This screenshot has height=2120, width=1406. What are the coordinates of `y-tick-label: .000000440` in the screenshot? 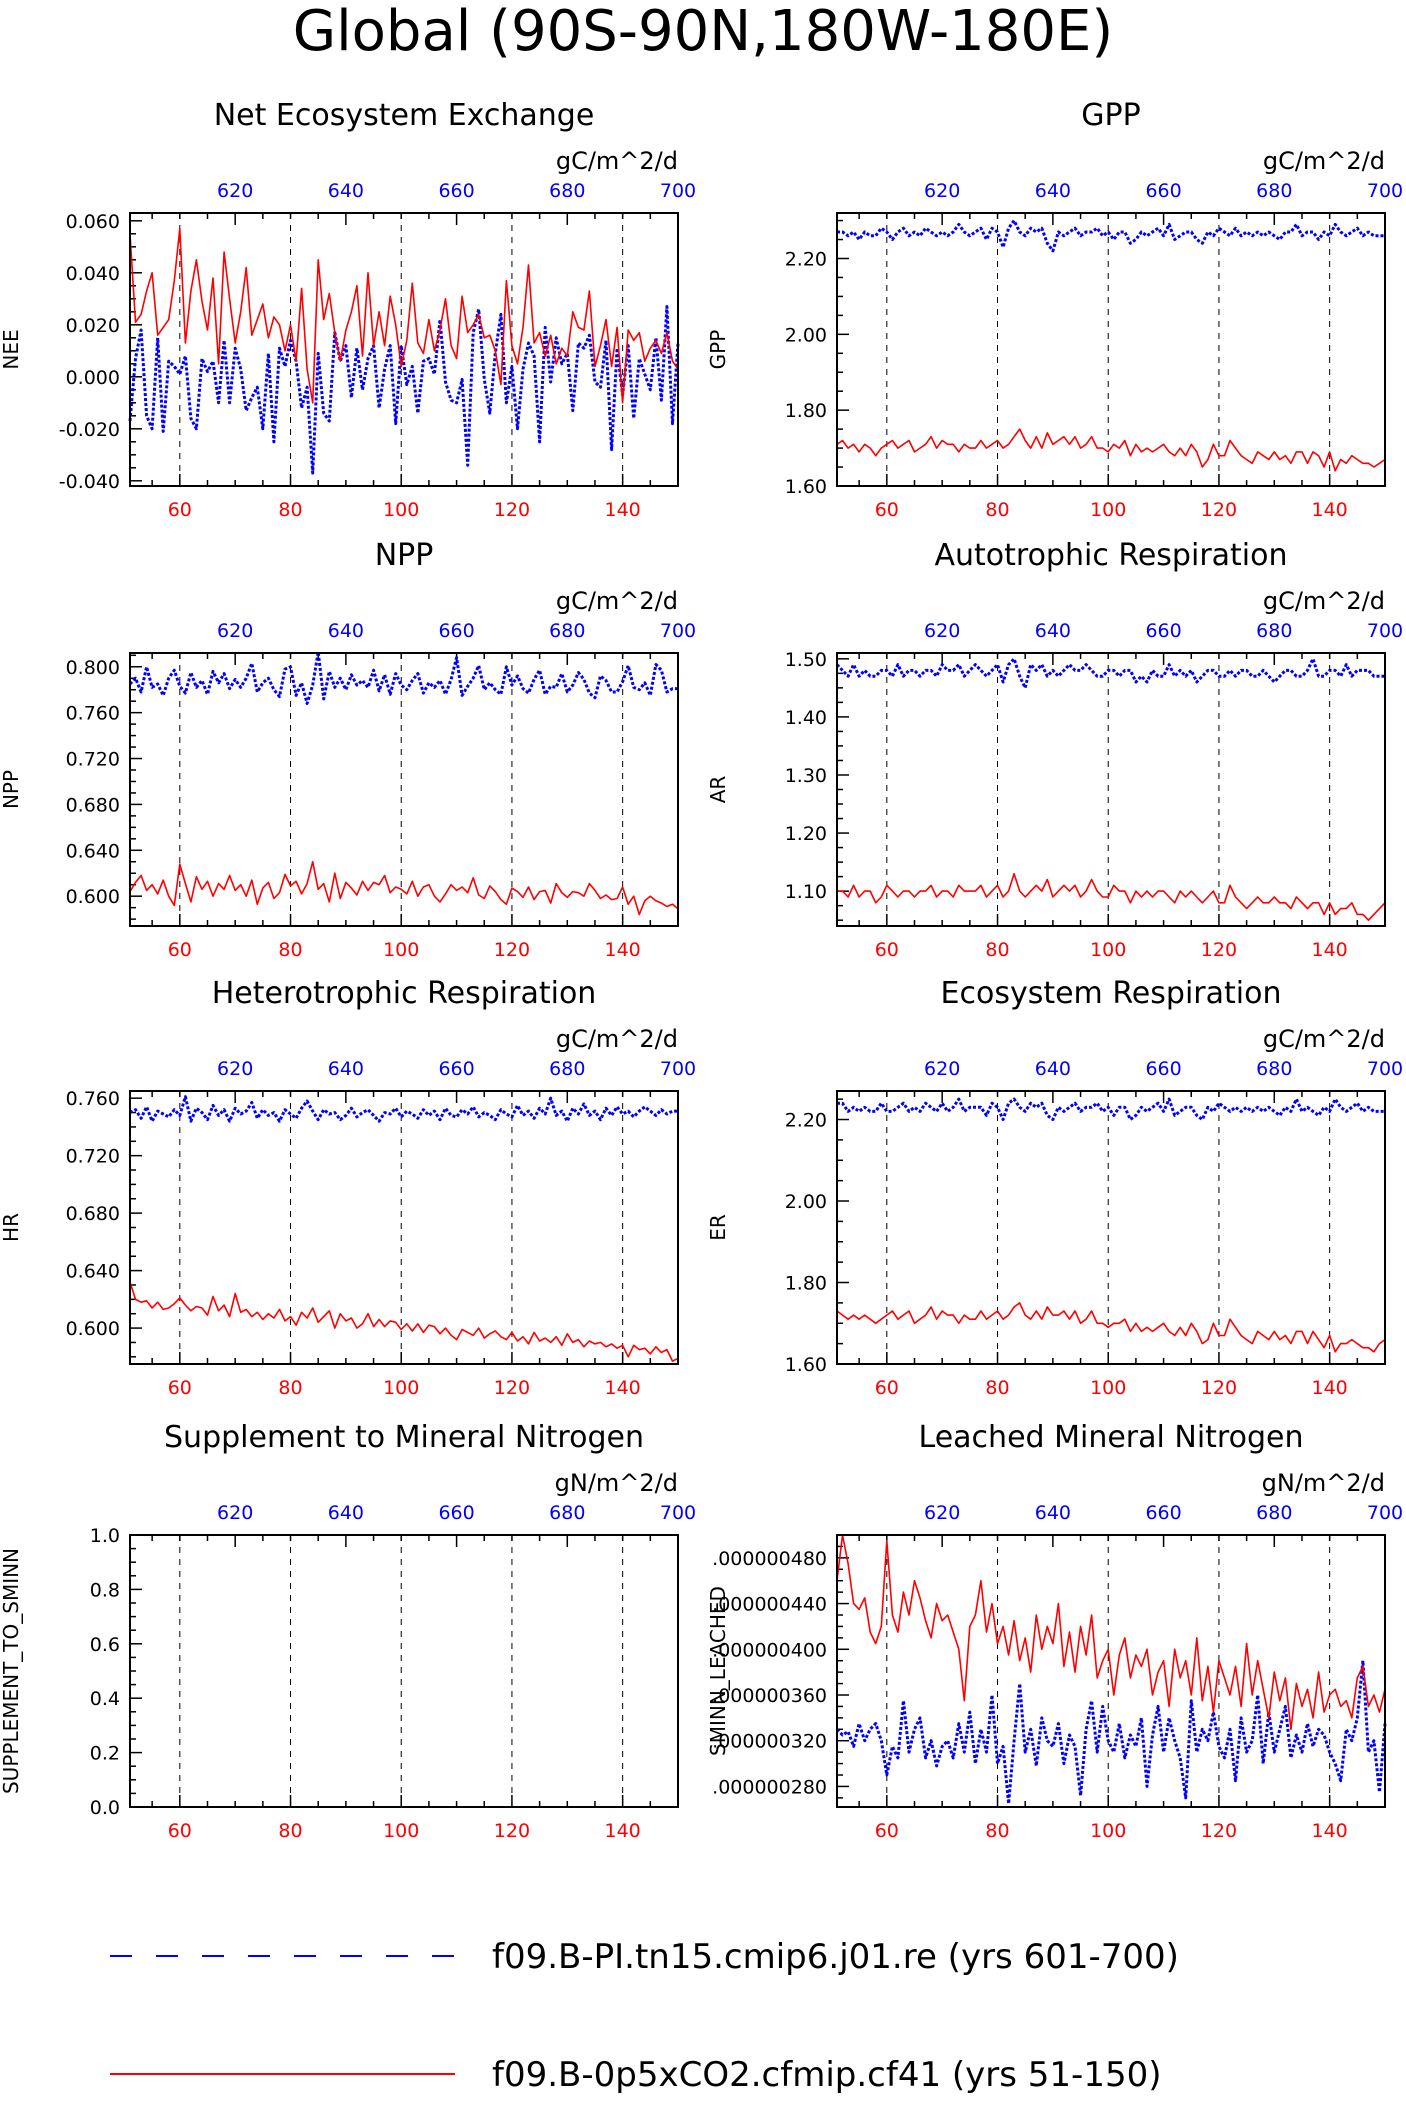 It's located at (769, 1605).